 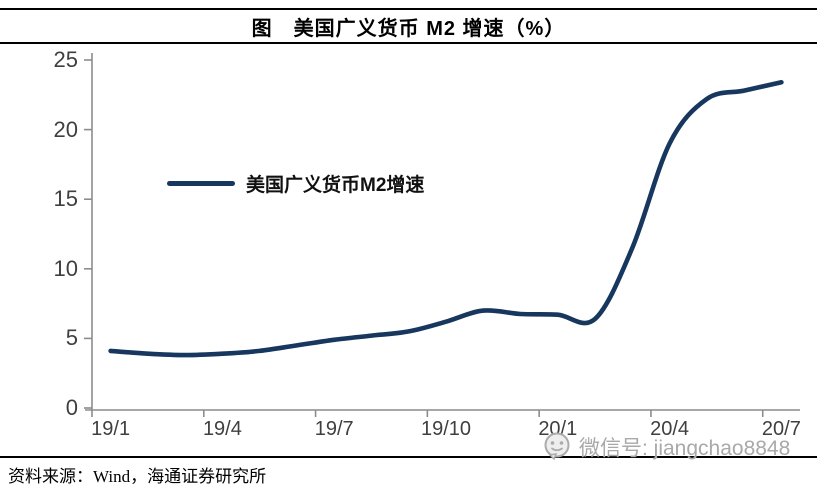 I want to click on watermark-text: 微信号: jiangchao8848, so click(x=685, y=448).